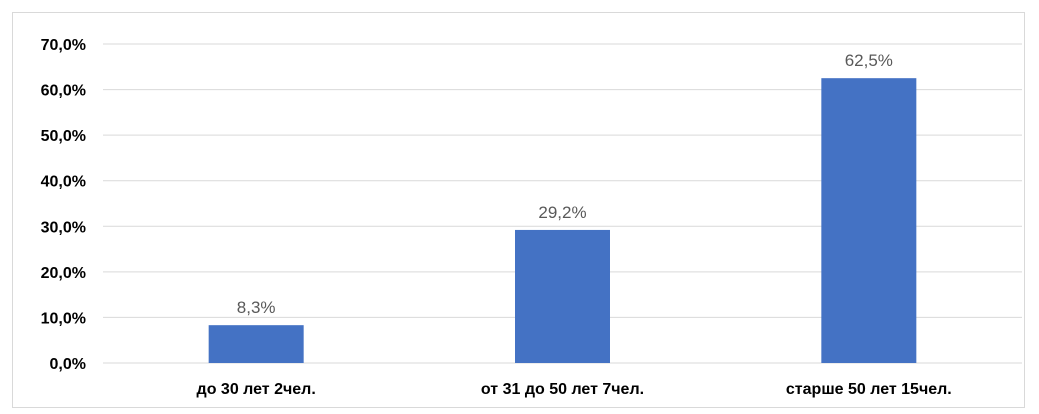 The image size is (1039, 414). I want to click on data-label: 62,5%, so click(869, 60).